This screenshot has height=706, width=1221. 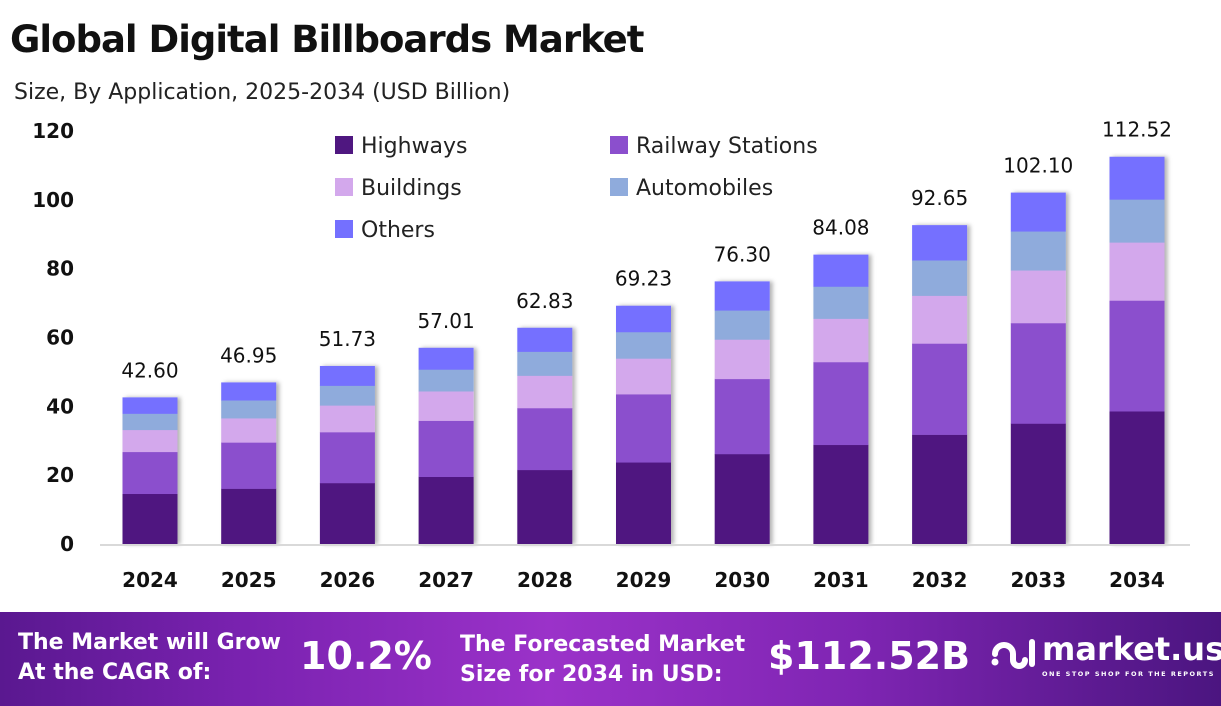 What do you see at coordinates (704, 188) in the screenshot?
I see `legend-label: Automobiles` at bounding box center [704, 188].